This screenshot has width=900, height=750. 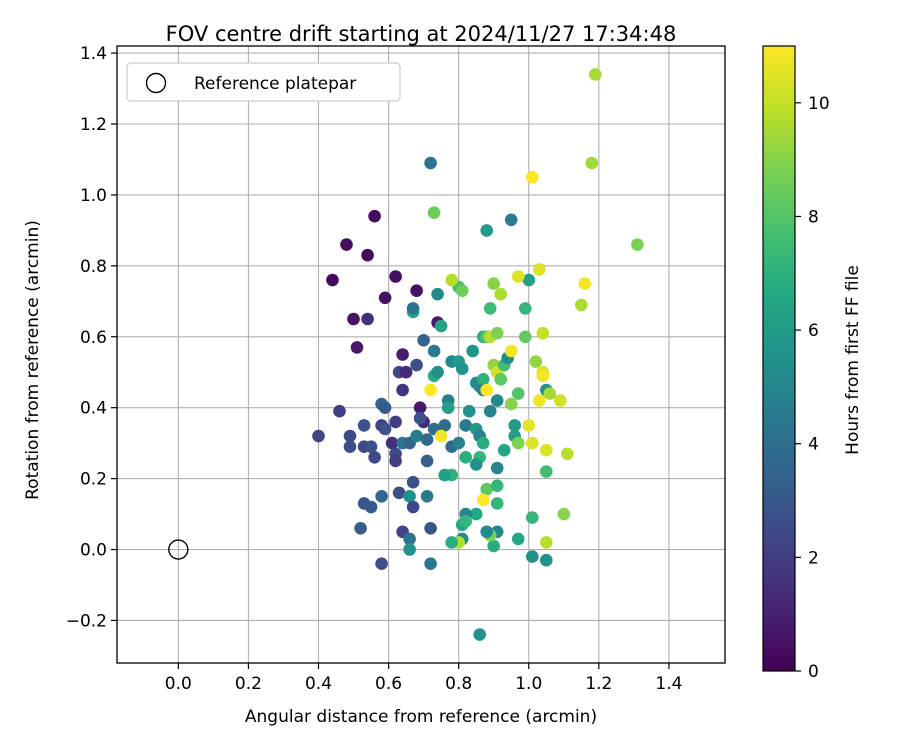 I want to click on y-tick-label: 1.2, so click(x=93, y=125).